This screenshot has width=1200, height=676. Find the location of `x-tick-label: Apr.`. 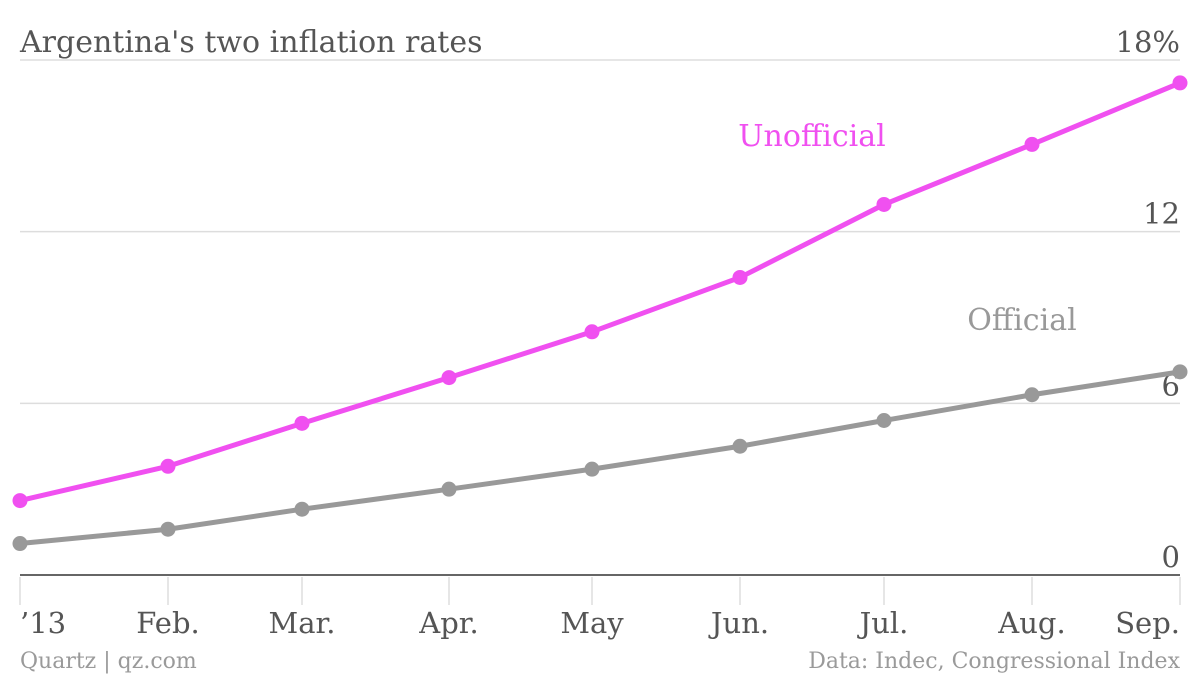

x-tick-label: Apr. is located at coordinates (448, 623).